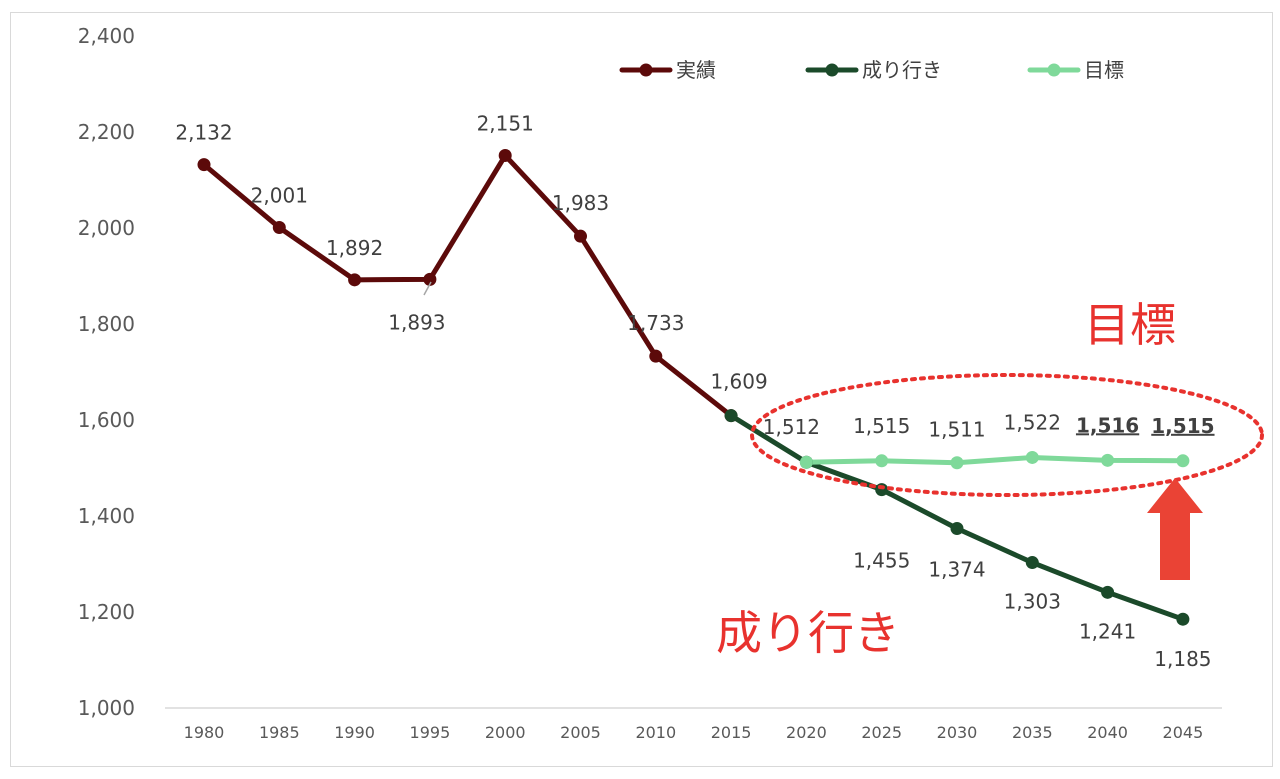  Describe the element at coordinates (505, 732) in the screenshot. I see `x-tick-label: 2000` at that location.